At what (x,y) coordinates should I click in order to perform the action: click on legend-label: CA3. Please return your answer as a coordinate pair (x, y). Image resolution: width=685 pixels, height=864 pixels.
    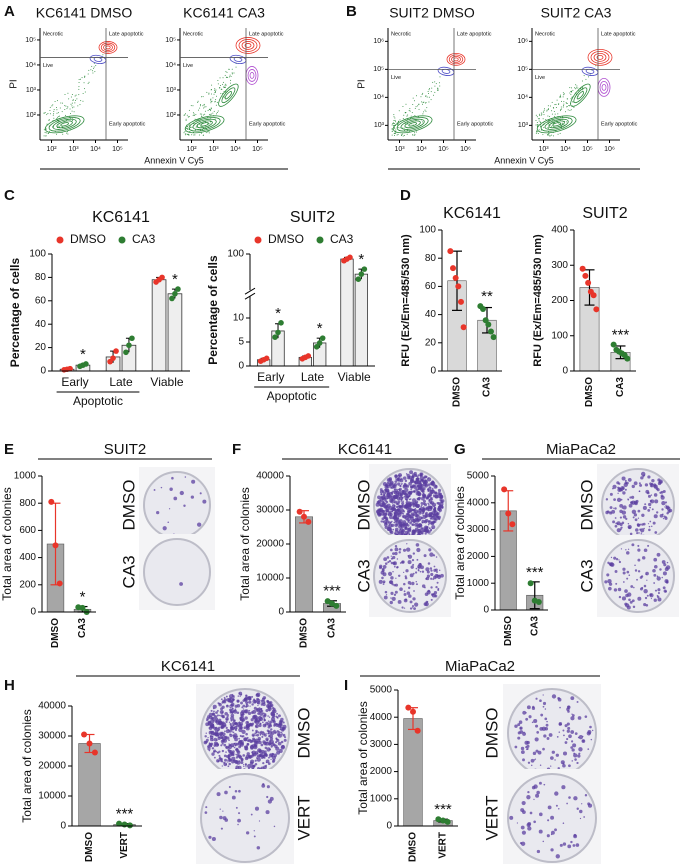
    Looking at the image, I should click on (144, 239).